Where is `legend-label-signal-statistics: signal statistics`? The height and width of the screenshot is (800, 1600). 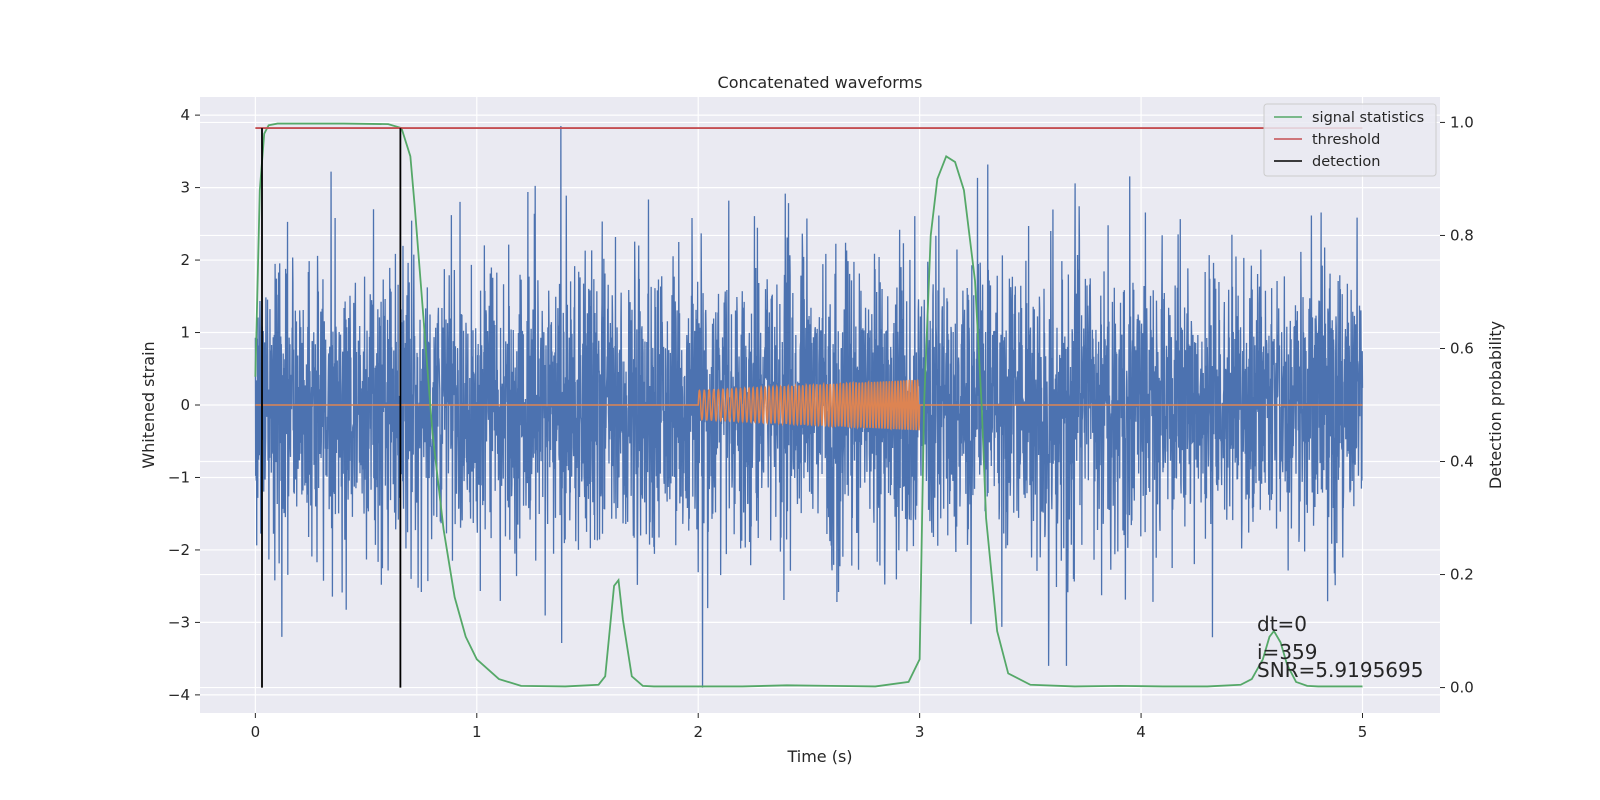 legend-label-signal-statistics: signal statistics is located at coordinates (1368, 118).